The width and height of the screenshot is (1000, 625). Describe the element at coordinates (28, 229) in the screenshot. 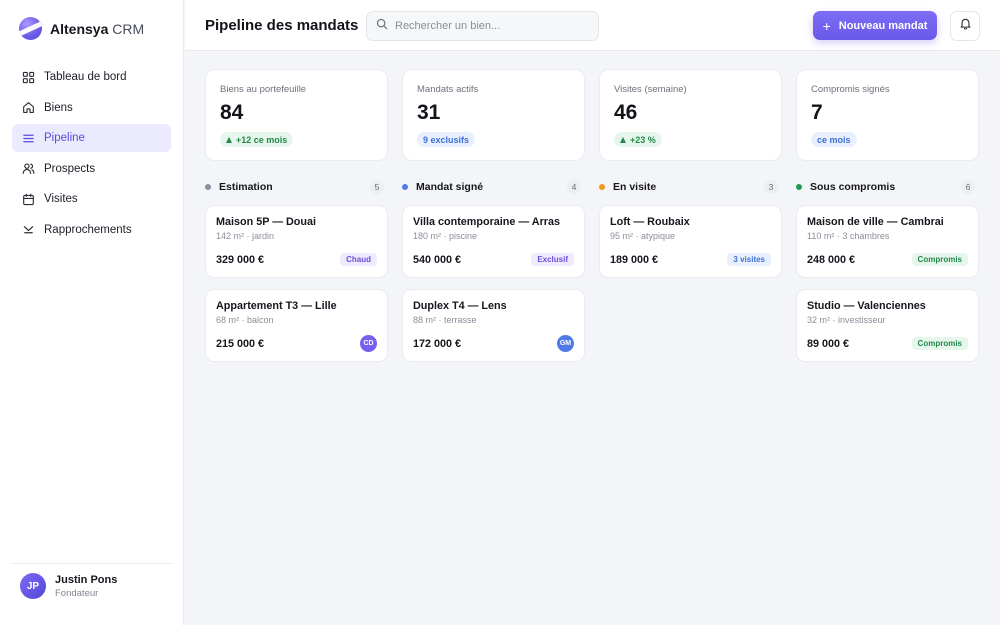

I see `merge-icon` at that location.